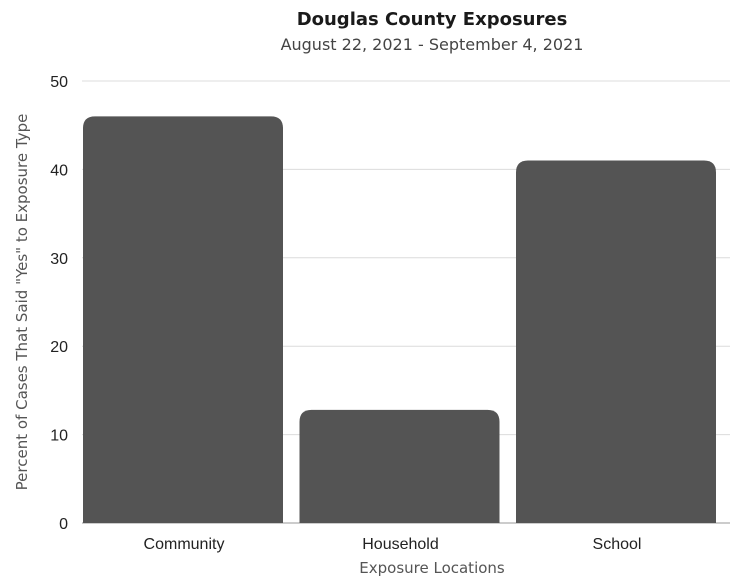 This screenshot has width=730, height=580. Describe the element at coordinates (432, 44) in the screenshot. I see `chart-subtitle: August 22, 2021 - September 4, 2021` at that location.